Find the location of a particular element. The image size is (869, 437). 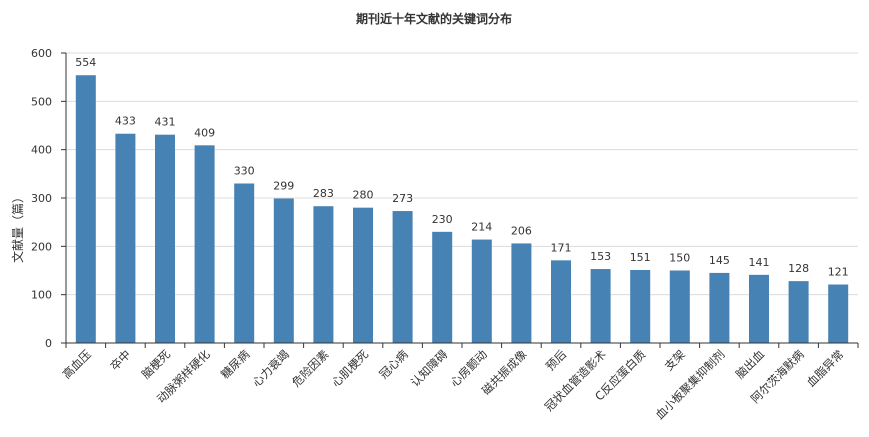

x-tick-label: 血小板聚集抑制剂 is located at coordinates (690, 384).